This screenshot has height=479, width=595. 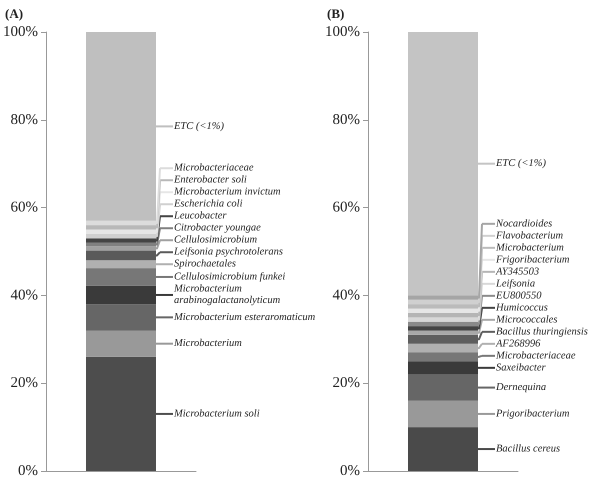 I want to click on legend-label: Escherichia coli, so click(x=208, y=204).